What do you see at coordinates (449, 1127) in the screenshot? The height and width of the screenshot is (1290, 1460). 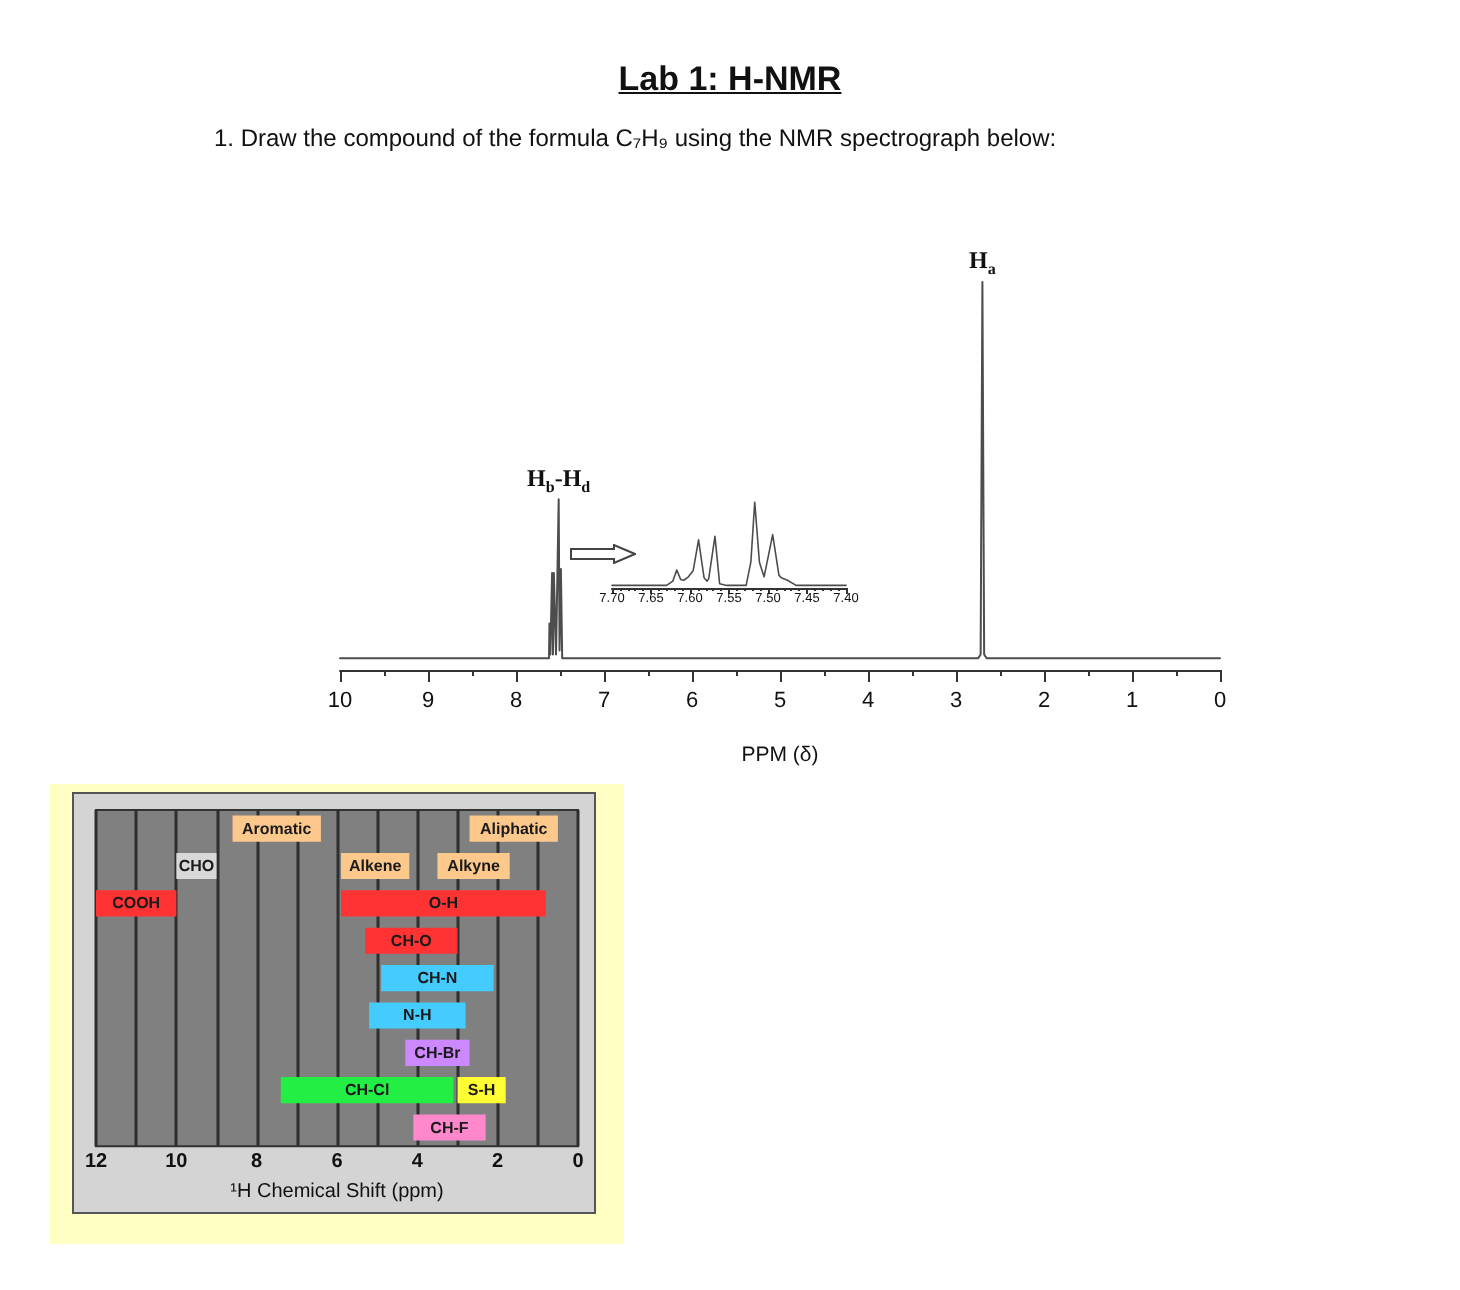 I see `series-label: CH-F` at bounding box center [449, 1127].